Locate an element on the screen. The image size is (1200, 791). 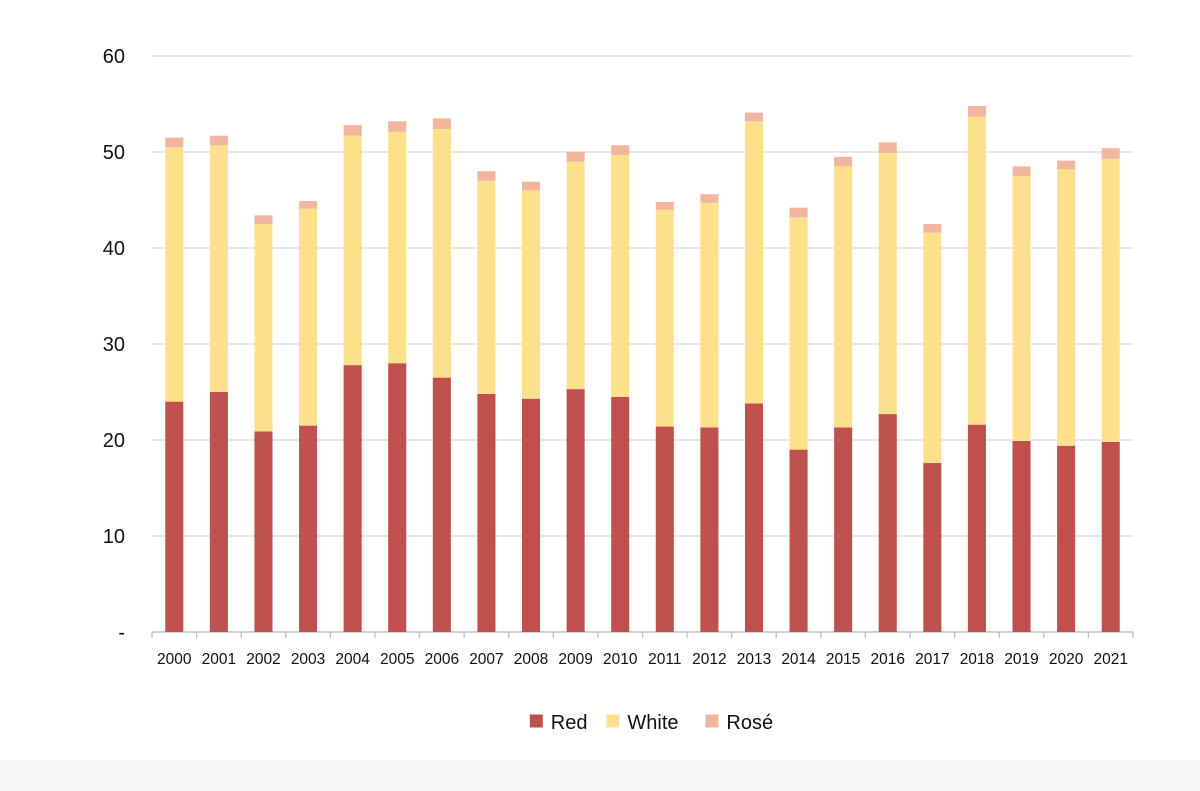
bar-red-2014 is located at coordinates (798, 540).